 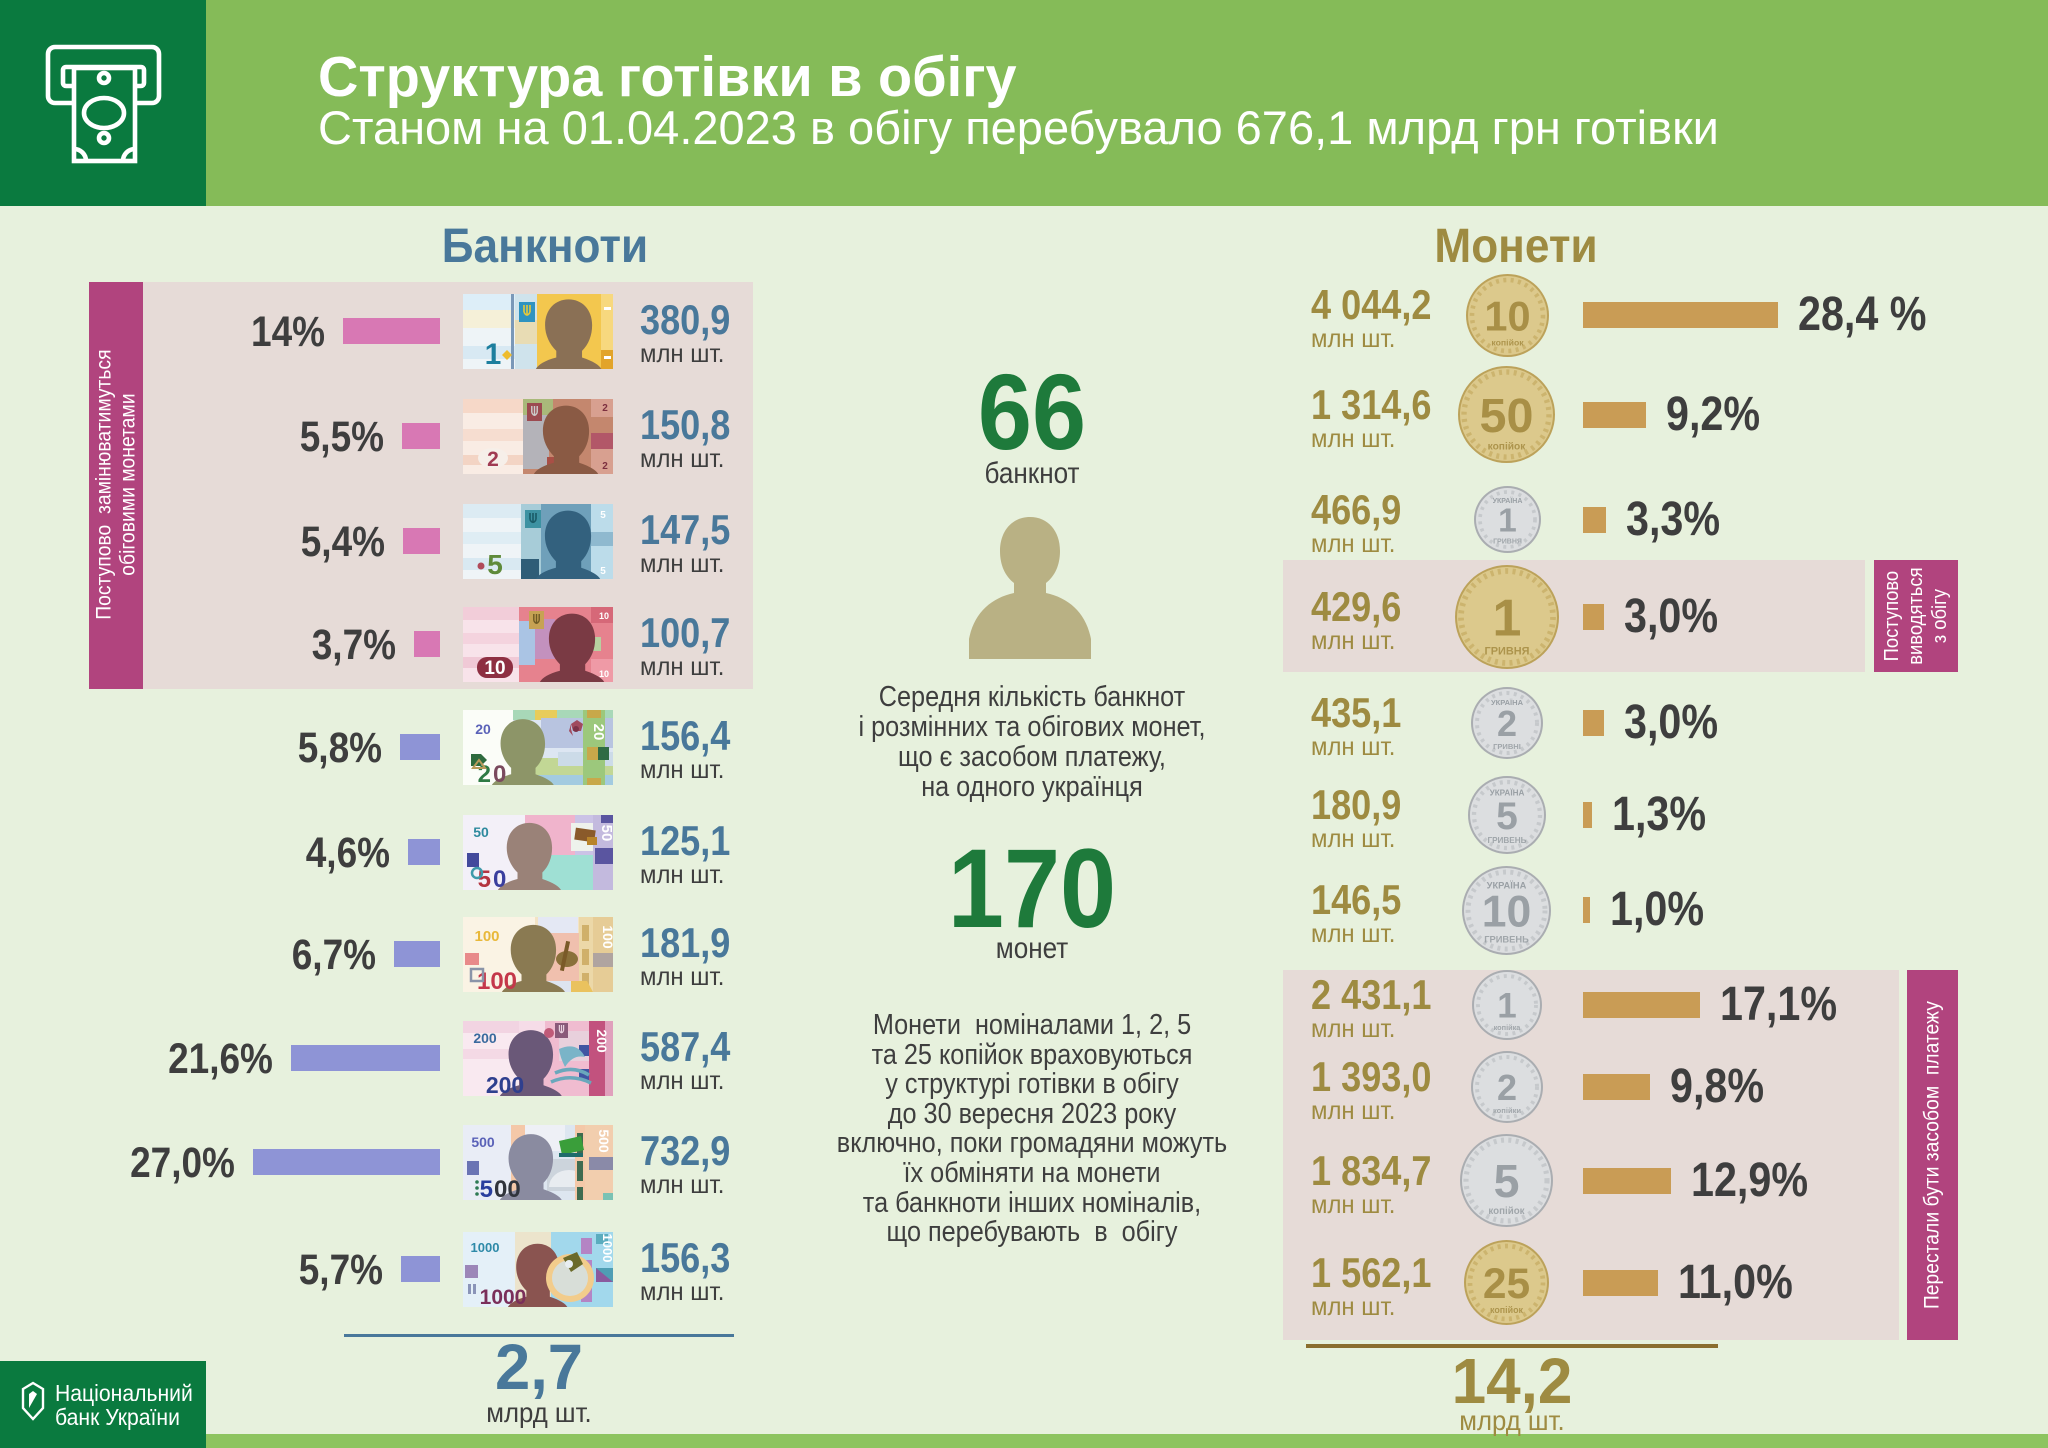 What do you see at coordinates (1506, 1284) in the screenshot?
I see `svg-text: 25` at bounding box center [1506, 1284].